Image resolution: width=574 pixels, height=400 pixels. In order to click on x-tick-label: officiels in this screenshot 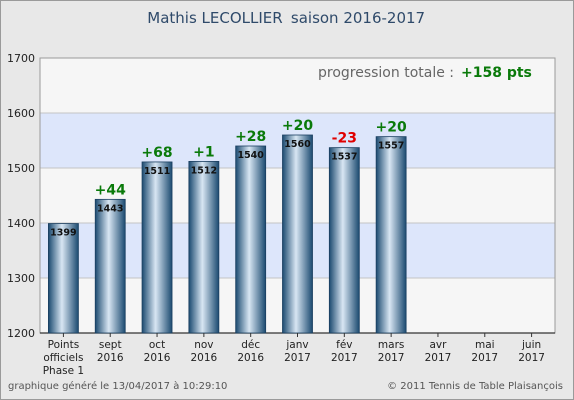, I will do `click(63, 358)`.